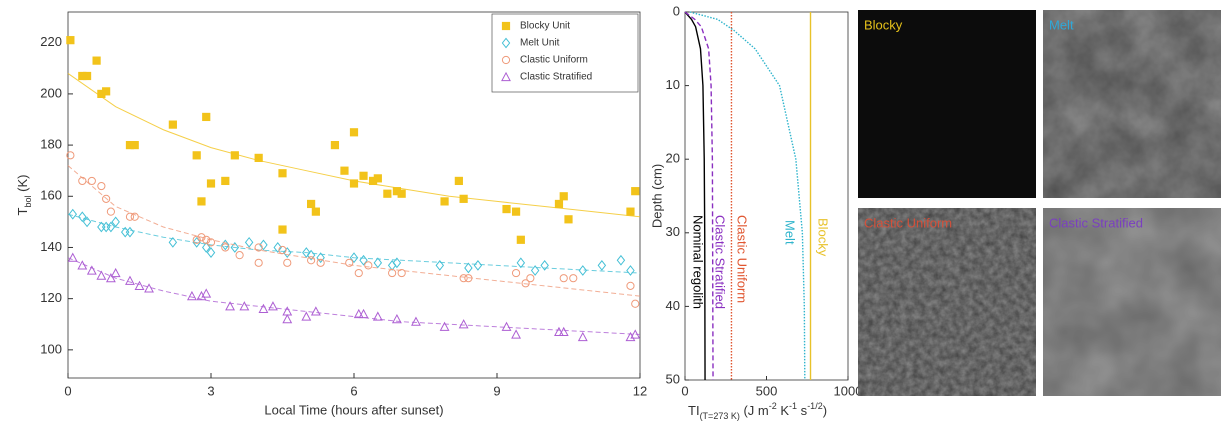 Image resolution: width=1222 pixels, height=424 pixels. Describe the element at coordinates (694, 410) in the screenshot. I see `label-part: TI` at that location.